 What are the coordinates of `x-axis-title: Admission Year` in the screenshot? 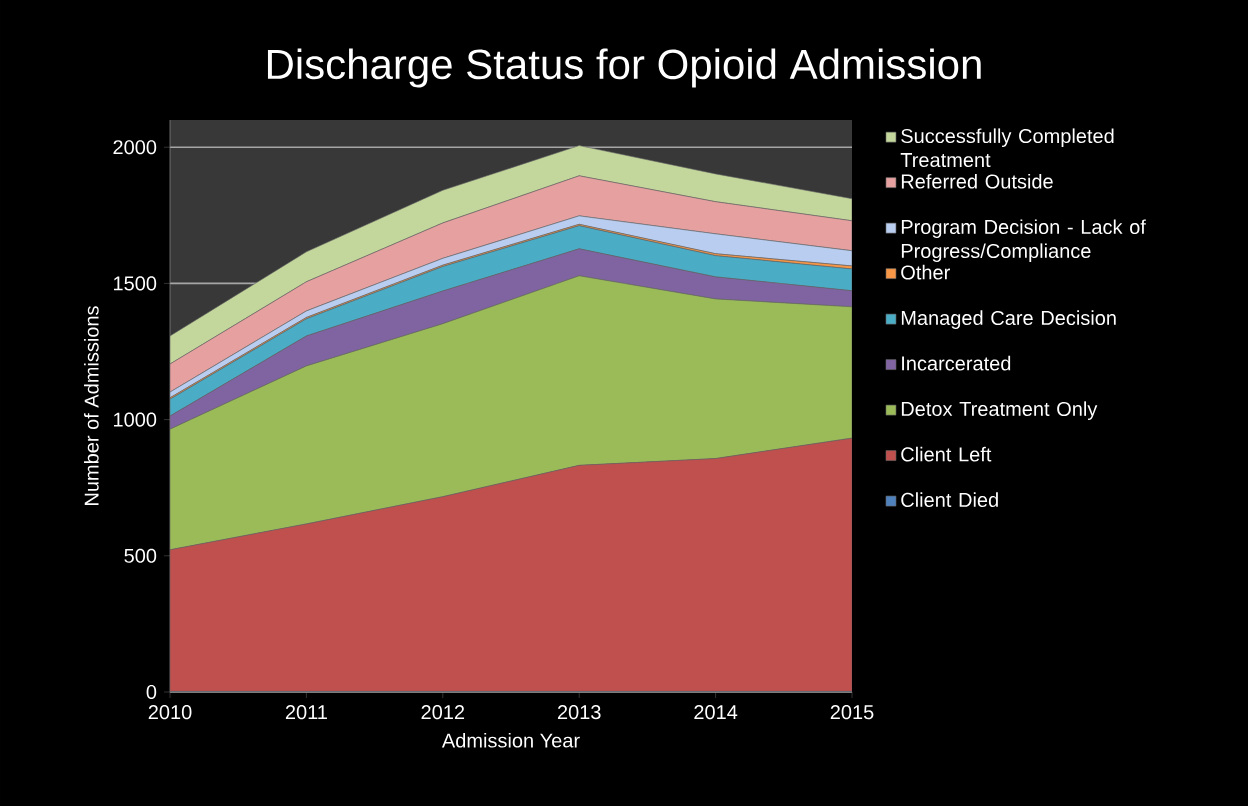 It's located at (510, 740).